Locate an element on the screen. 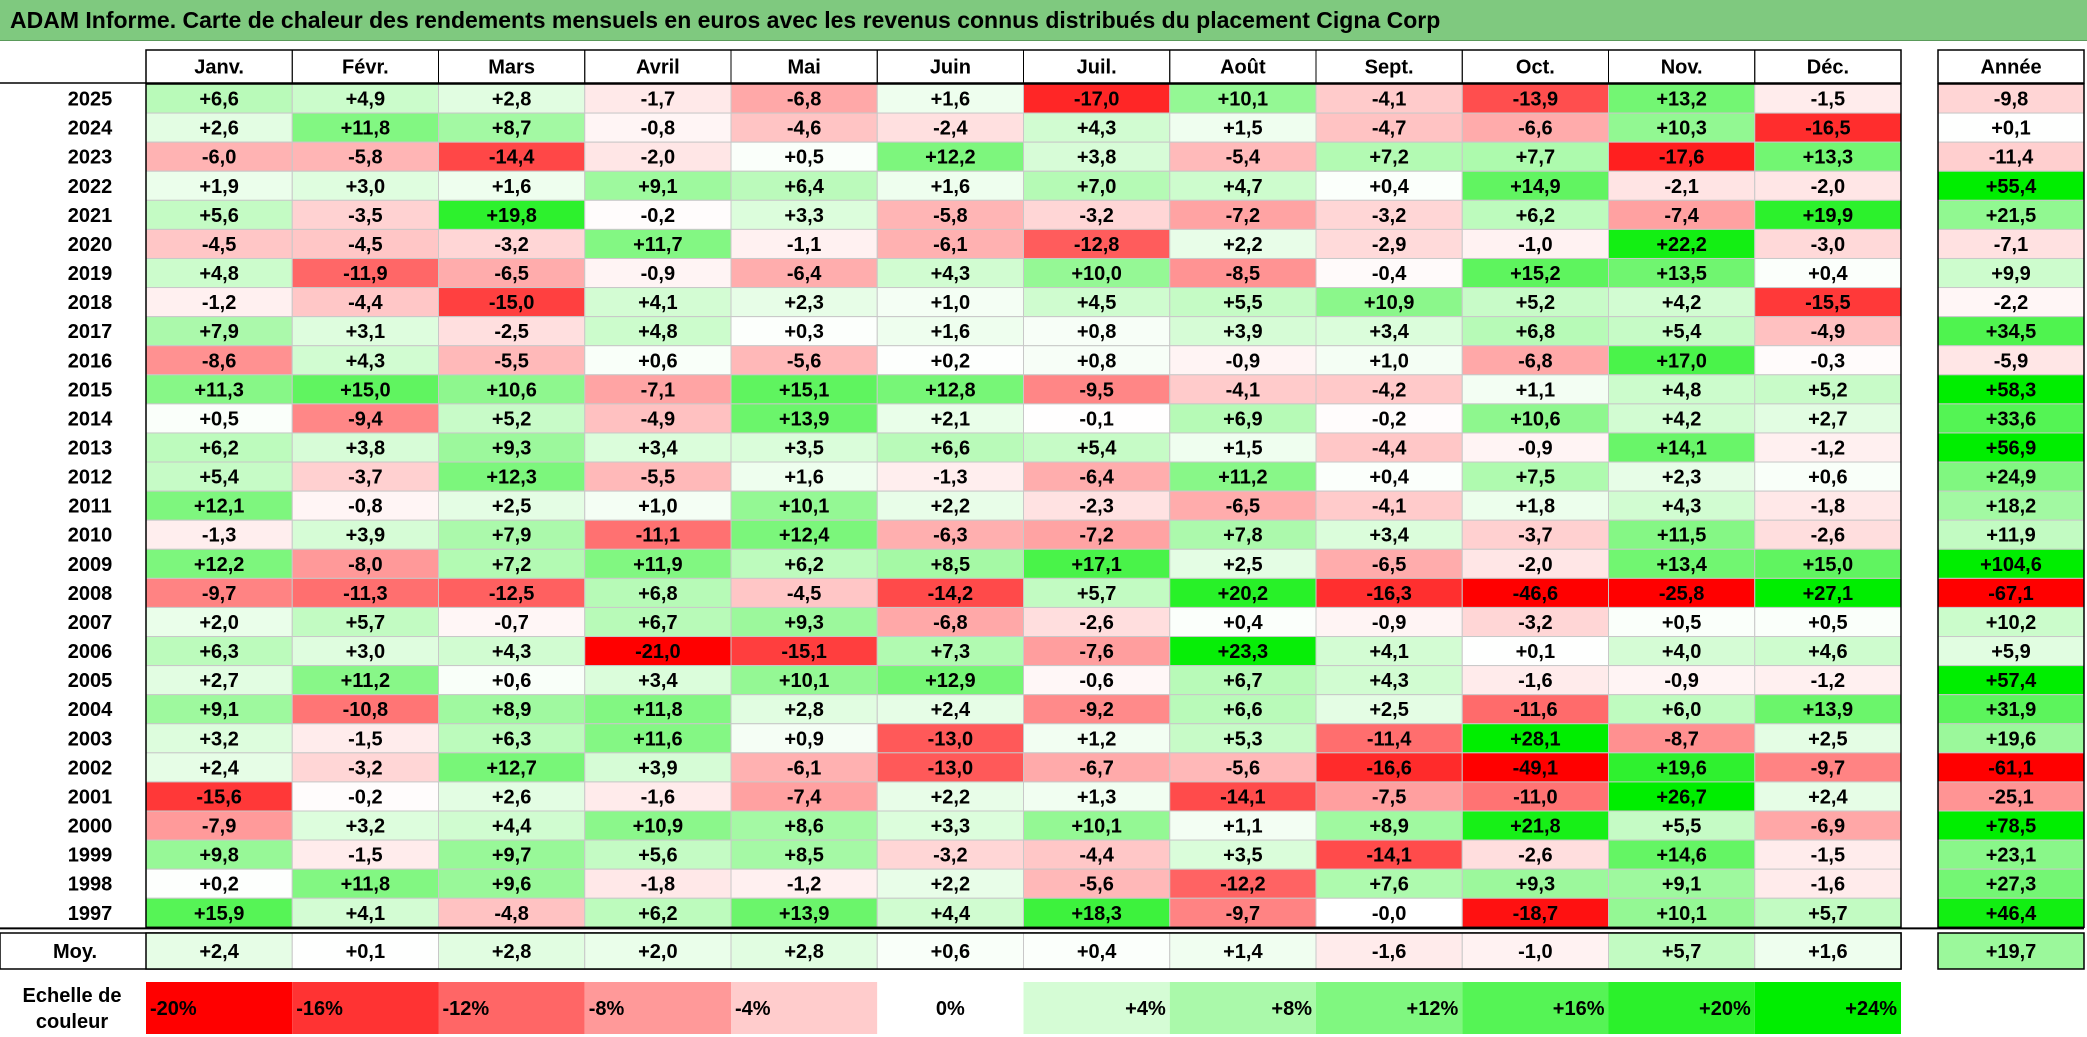  column-header-label: Déc. is located at coordinates (1828, 68).